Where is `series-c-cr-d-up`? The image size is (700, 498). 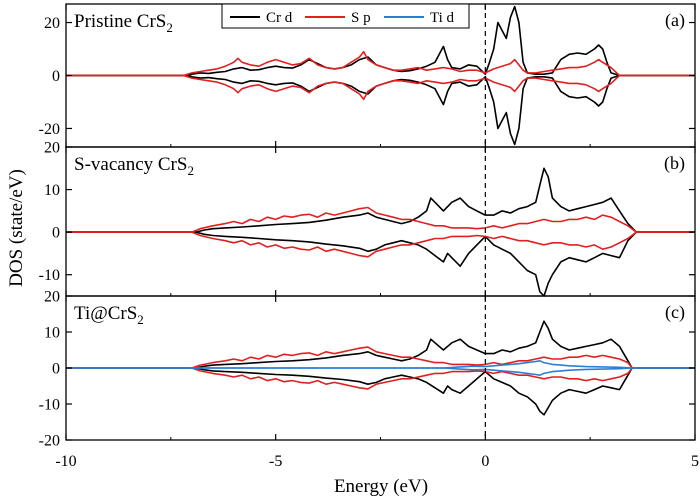 series-c-cr-d-up is located at coordinates (380, 344).